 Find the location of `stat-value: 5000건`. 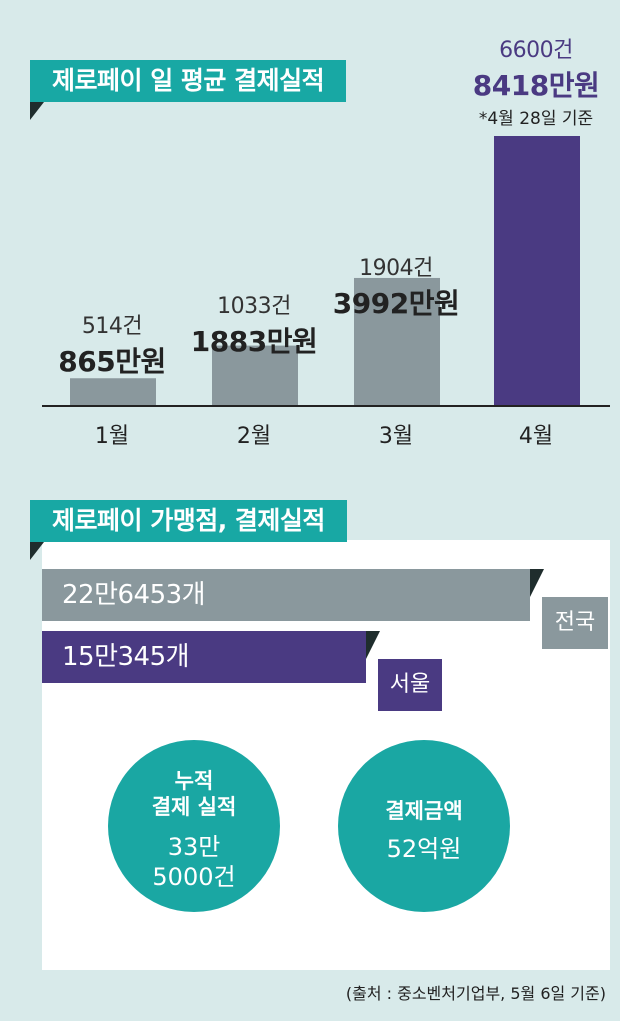

stat-value: 5000건 is located at coordinates (194, 877).